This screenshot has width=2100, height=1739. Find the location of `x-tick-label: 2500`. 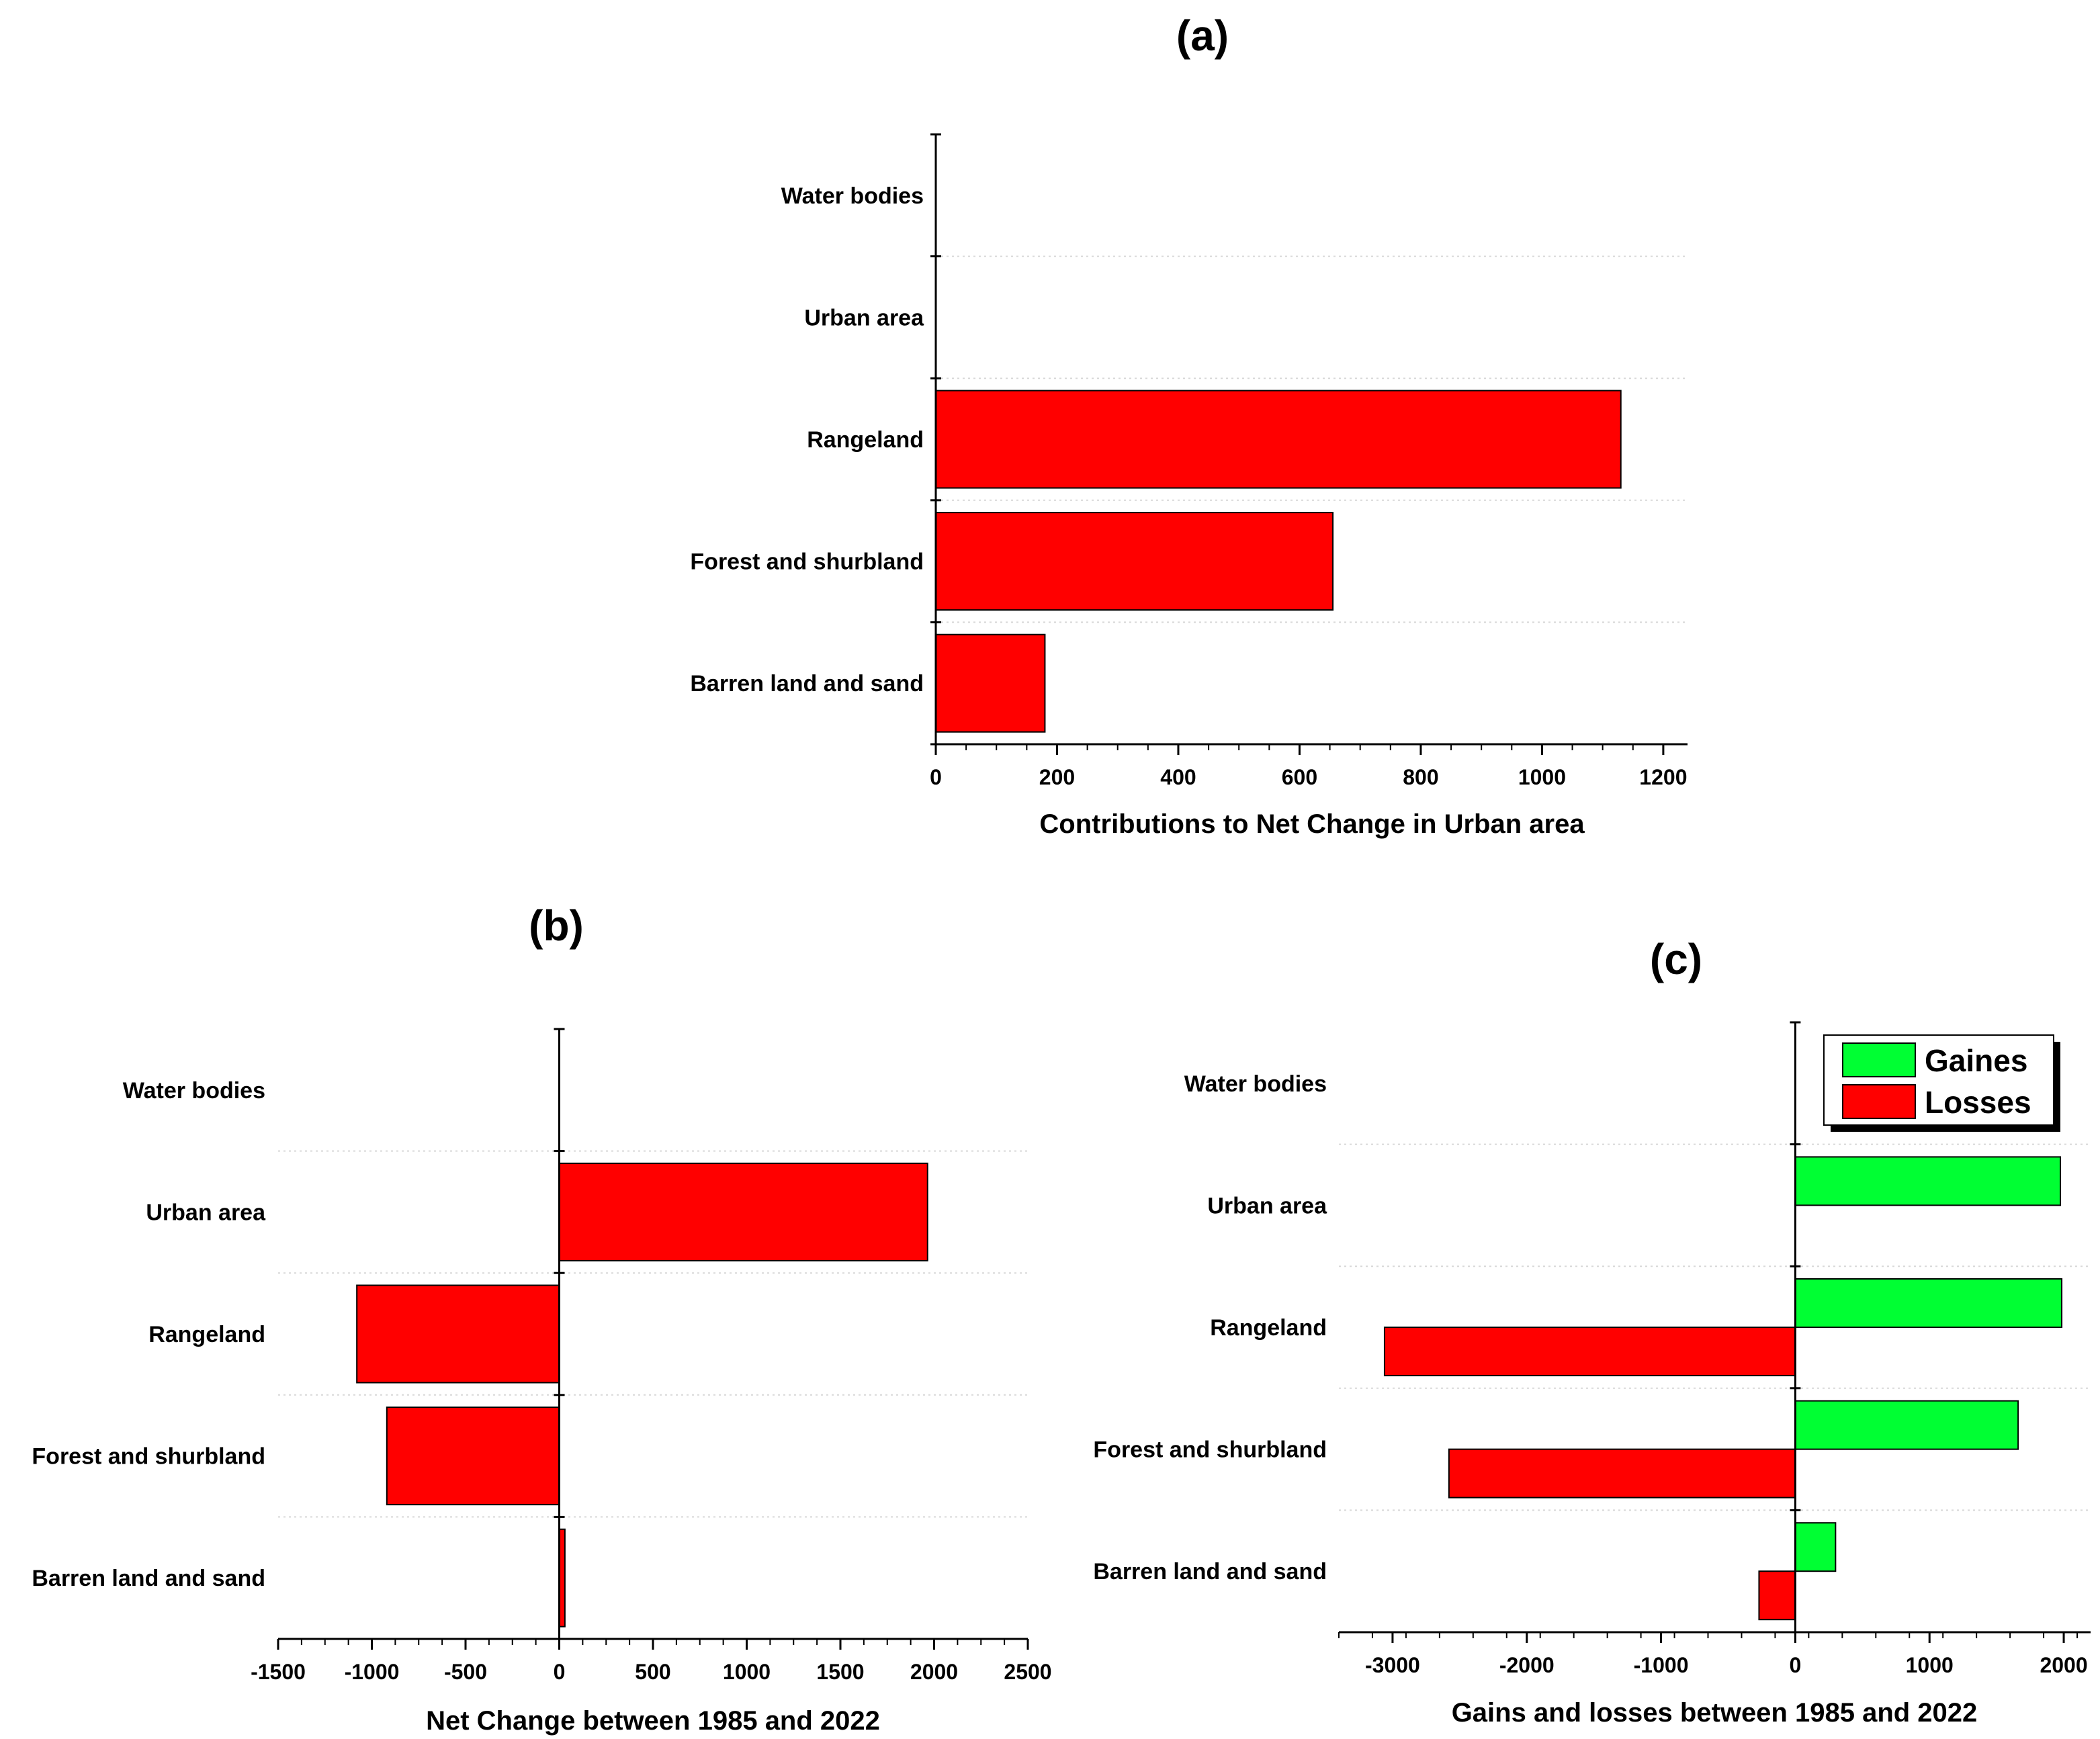

x-tick-label: 2500 is located at coordinates (1027, 1672).